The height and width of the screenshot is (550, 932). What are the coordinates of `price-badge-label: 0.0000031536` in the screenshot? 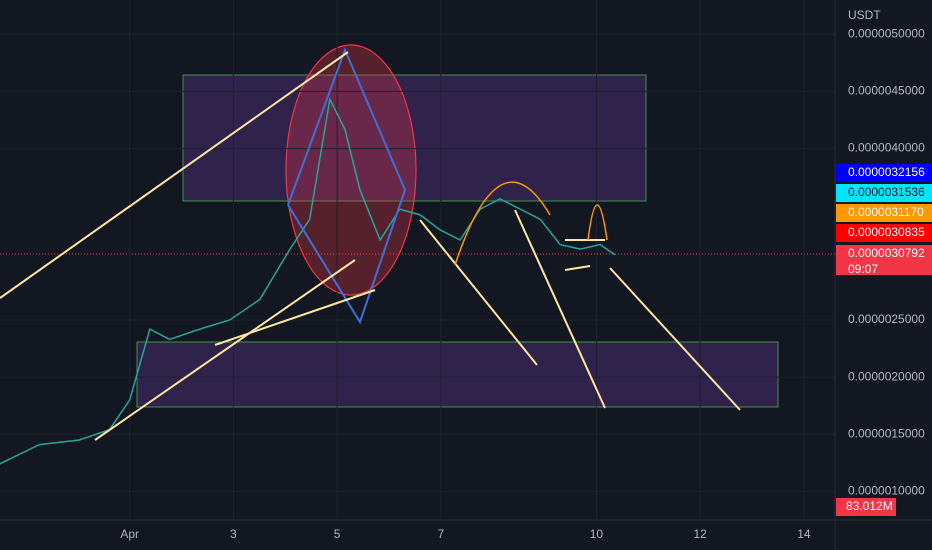 It's located at (886, 192).